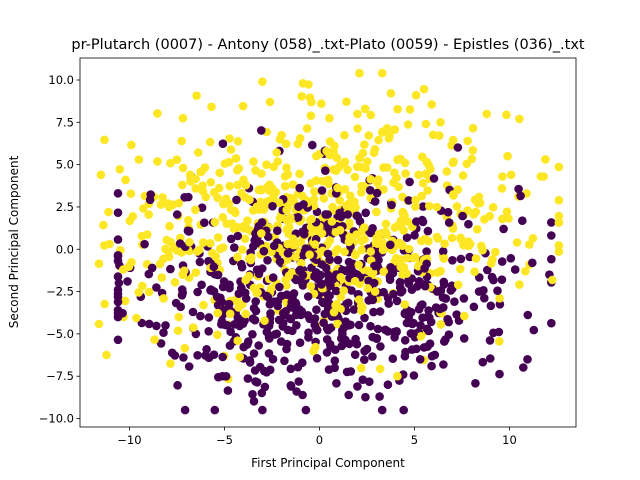 Image resolution: width=640 pixels, height=480 pixels. I want to click on x-tick-label: 0, so click(319, 440).